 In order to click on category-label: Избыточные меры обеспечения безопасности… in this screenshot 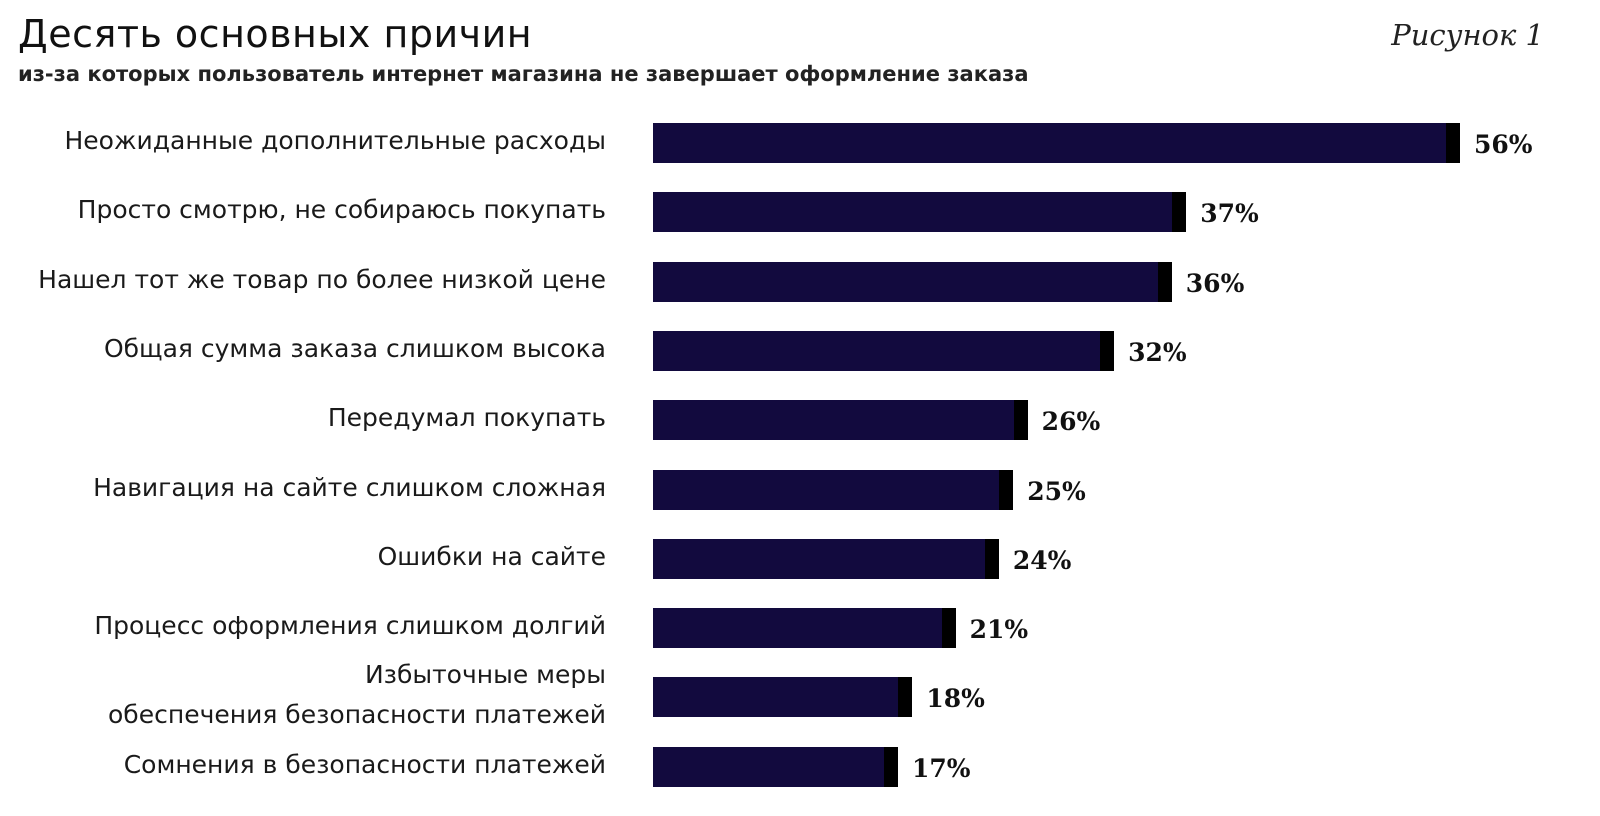, I will do `click(357, 695)`.